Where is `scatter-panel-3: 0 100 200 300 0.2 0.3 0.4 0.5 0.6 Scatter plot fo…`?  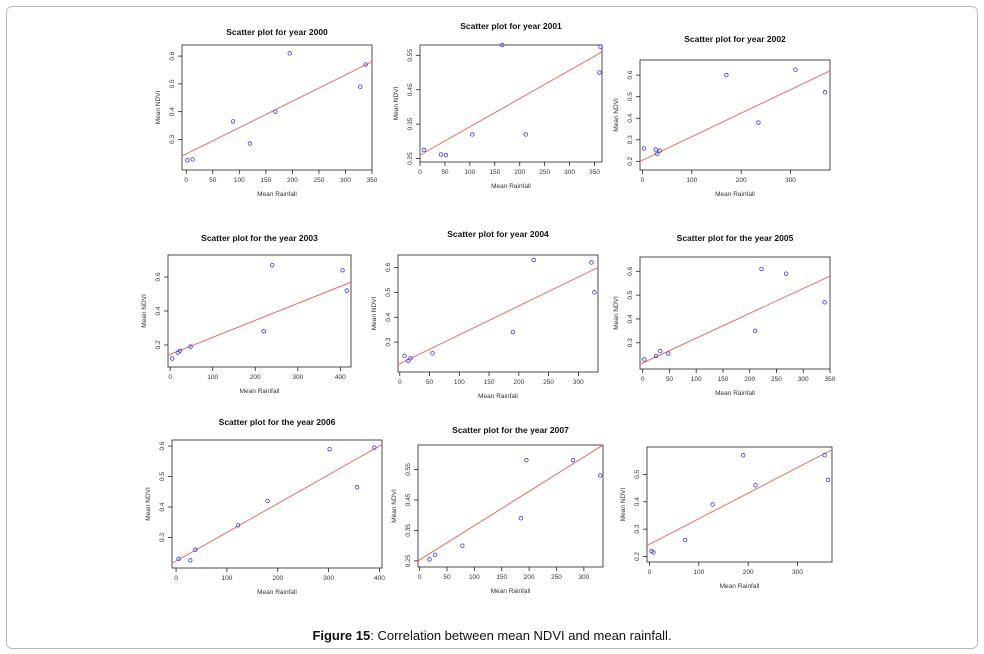
scatter-panel-3: 0 100 200 300 0.2 0.3 0.4 0.5 0.6 Scatter plot fo… is located at coordinates (735, 115).